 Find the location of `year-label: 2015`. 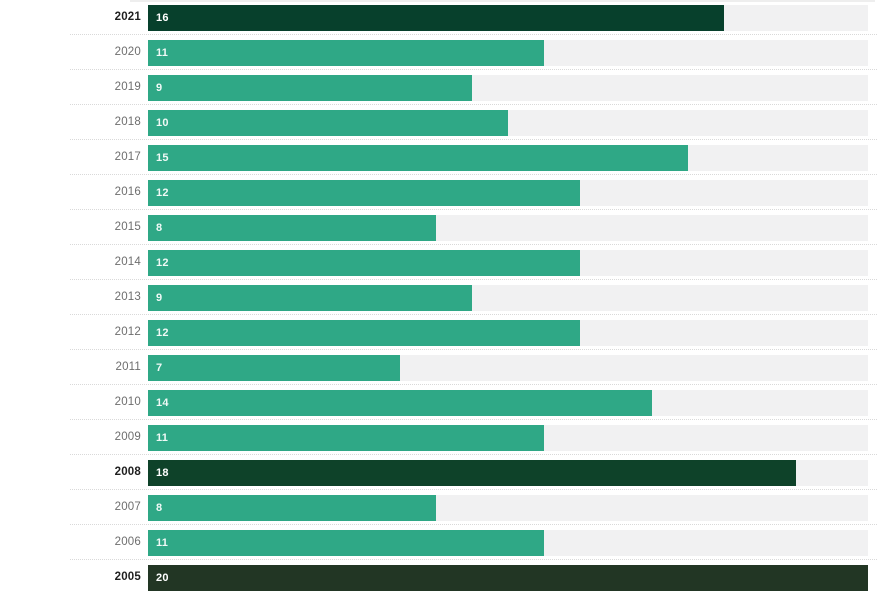

year-label: 2015 is located at coordinates (127, 227).